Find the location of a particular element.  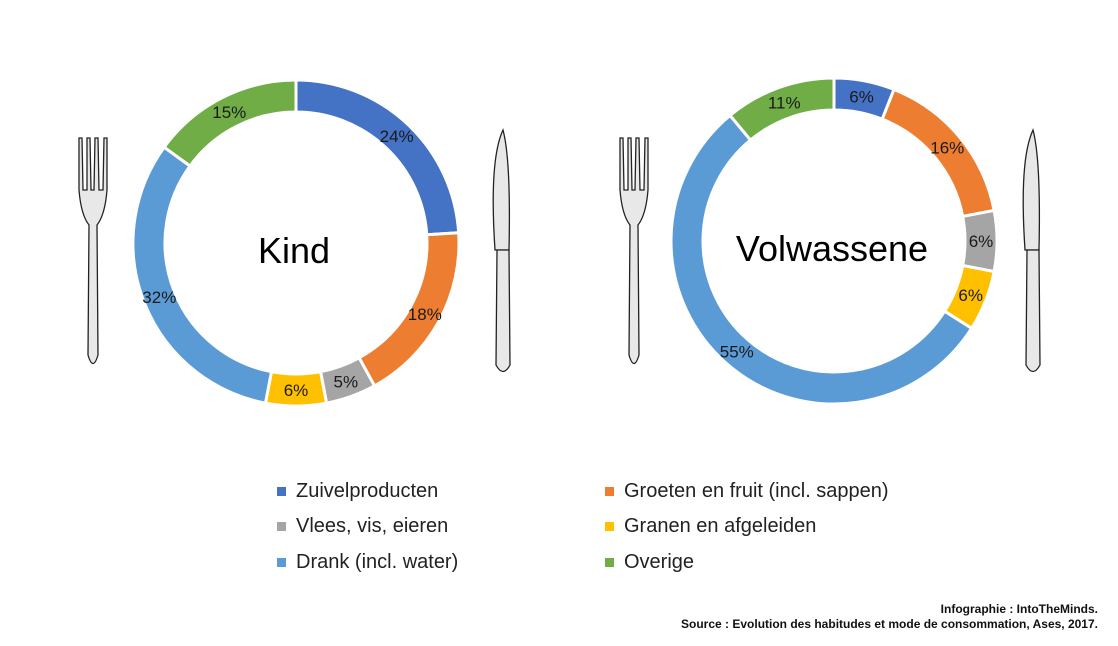

data-label: 18% is located at coordinates (425, 314).